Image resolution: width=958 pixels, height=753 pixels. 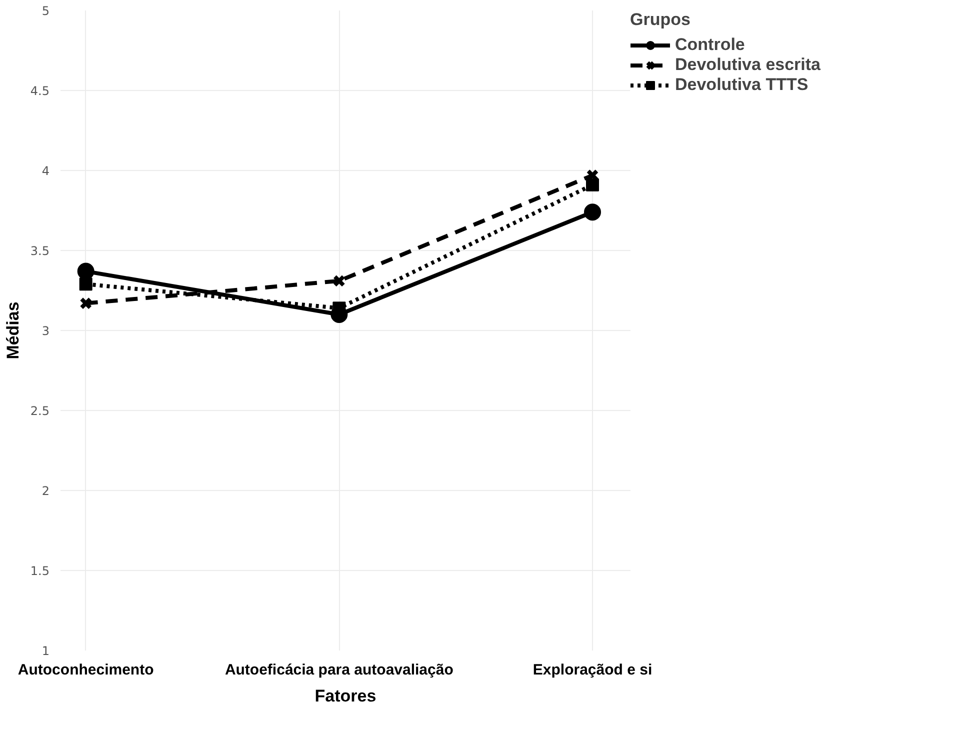 What do you see at coordinates (710, 45) in the screenshot?
I see `legend-label: Controle` at bounding box center [710, 45].